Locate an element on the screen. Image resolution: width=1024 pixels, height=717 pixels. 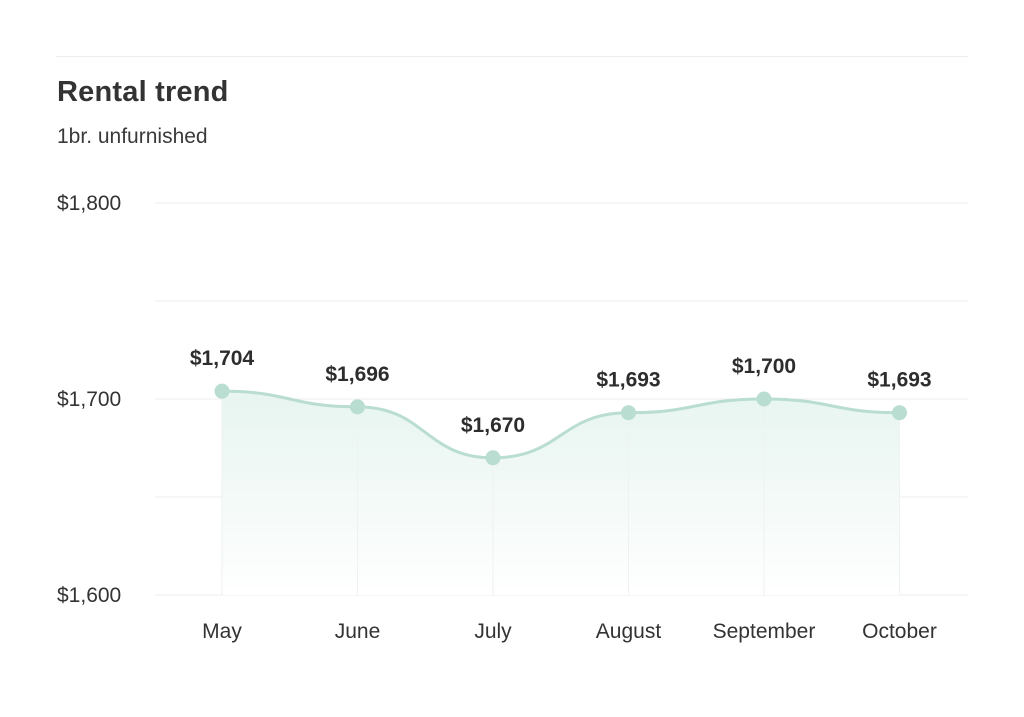
y-tick-label: $1,600 is located at coordinates (89, 595).